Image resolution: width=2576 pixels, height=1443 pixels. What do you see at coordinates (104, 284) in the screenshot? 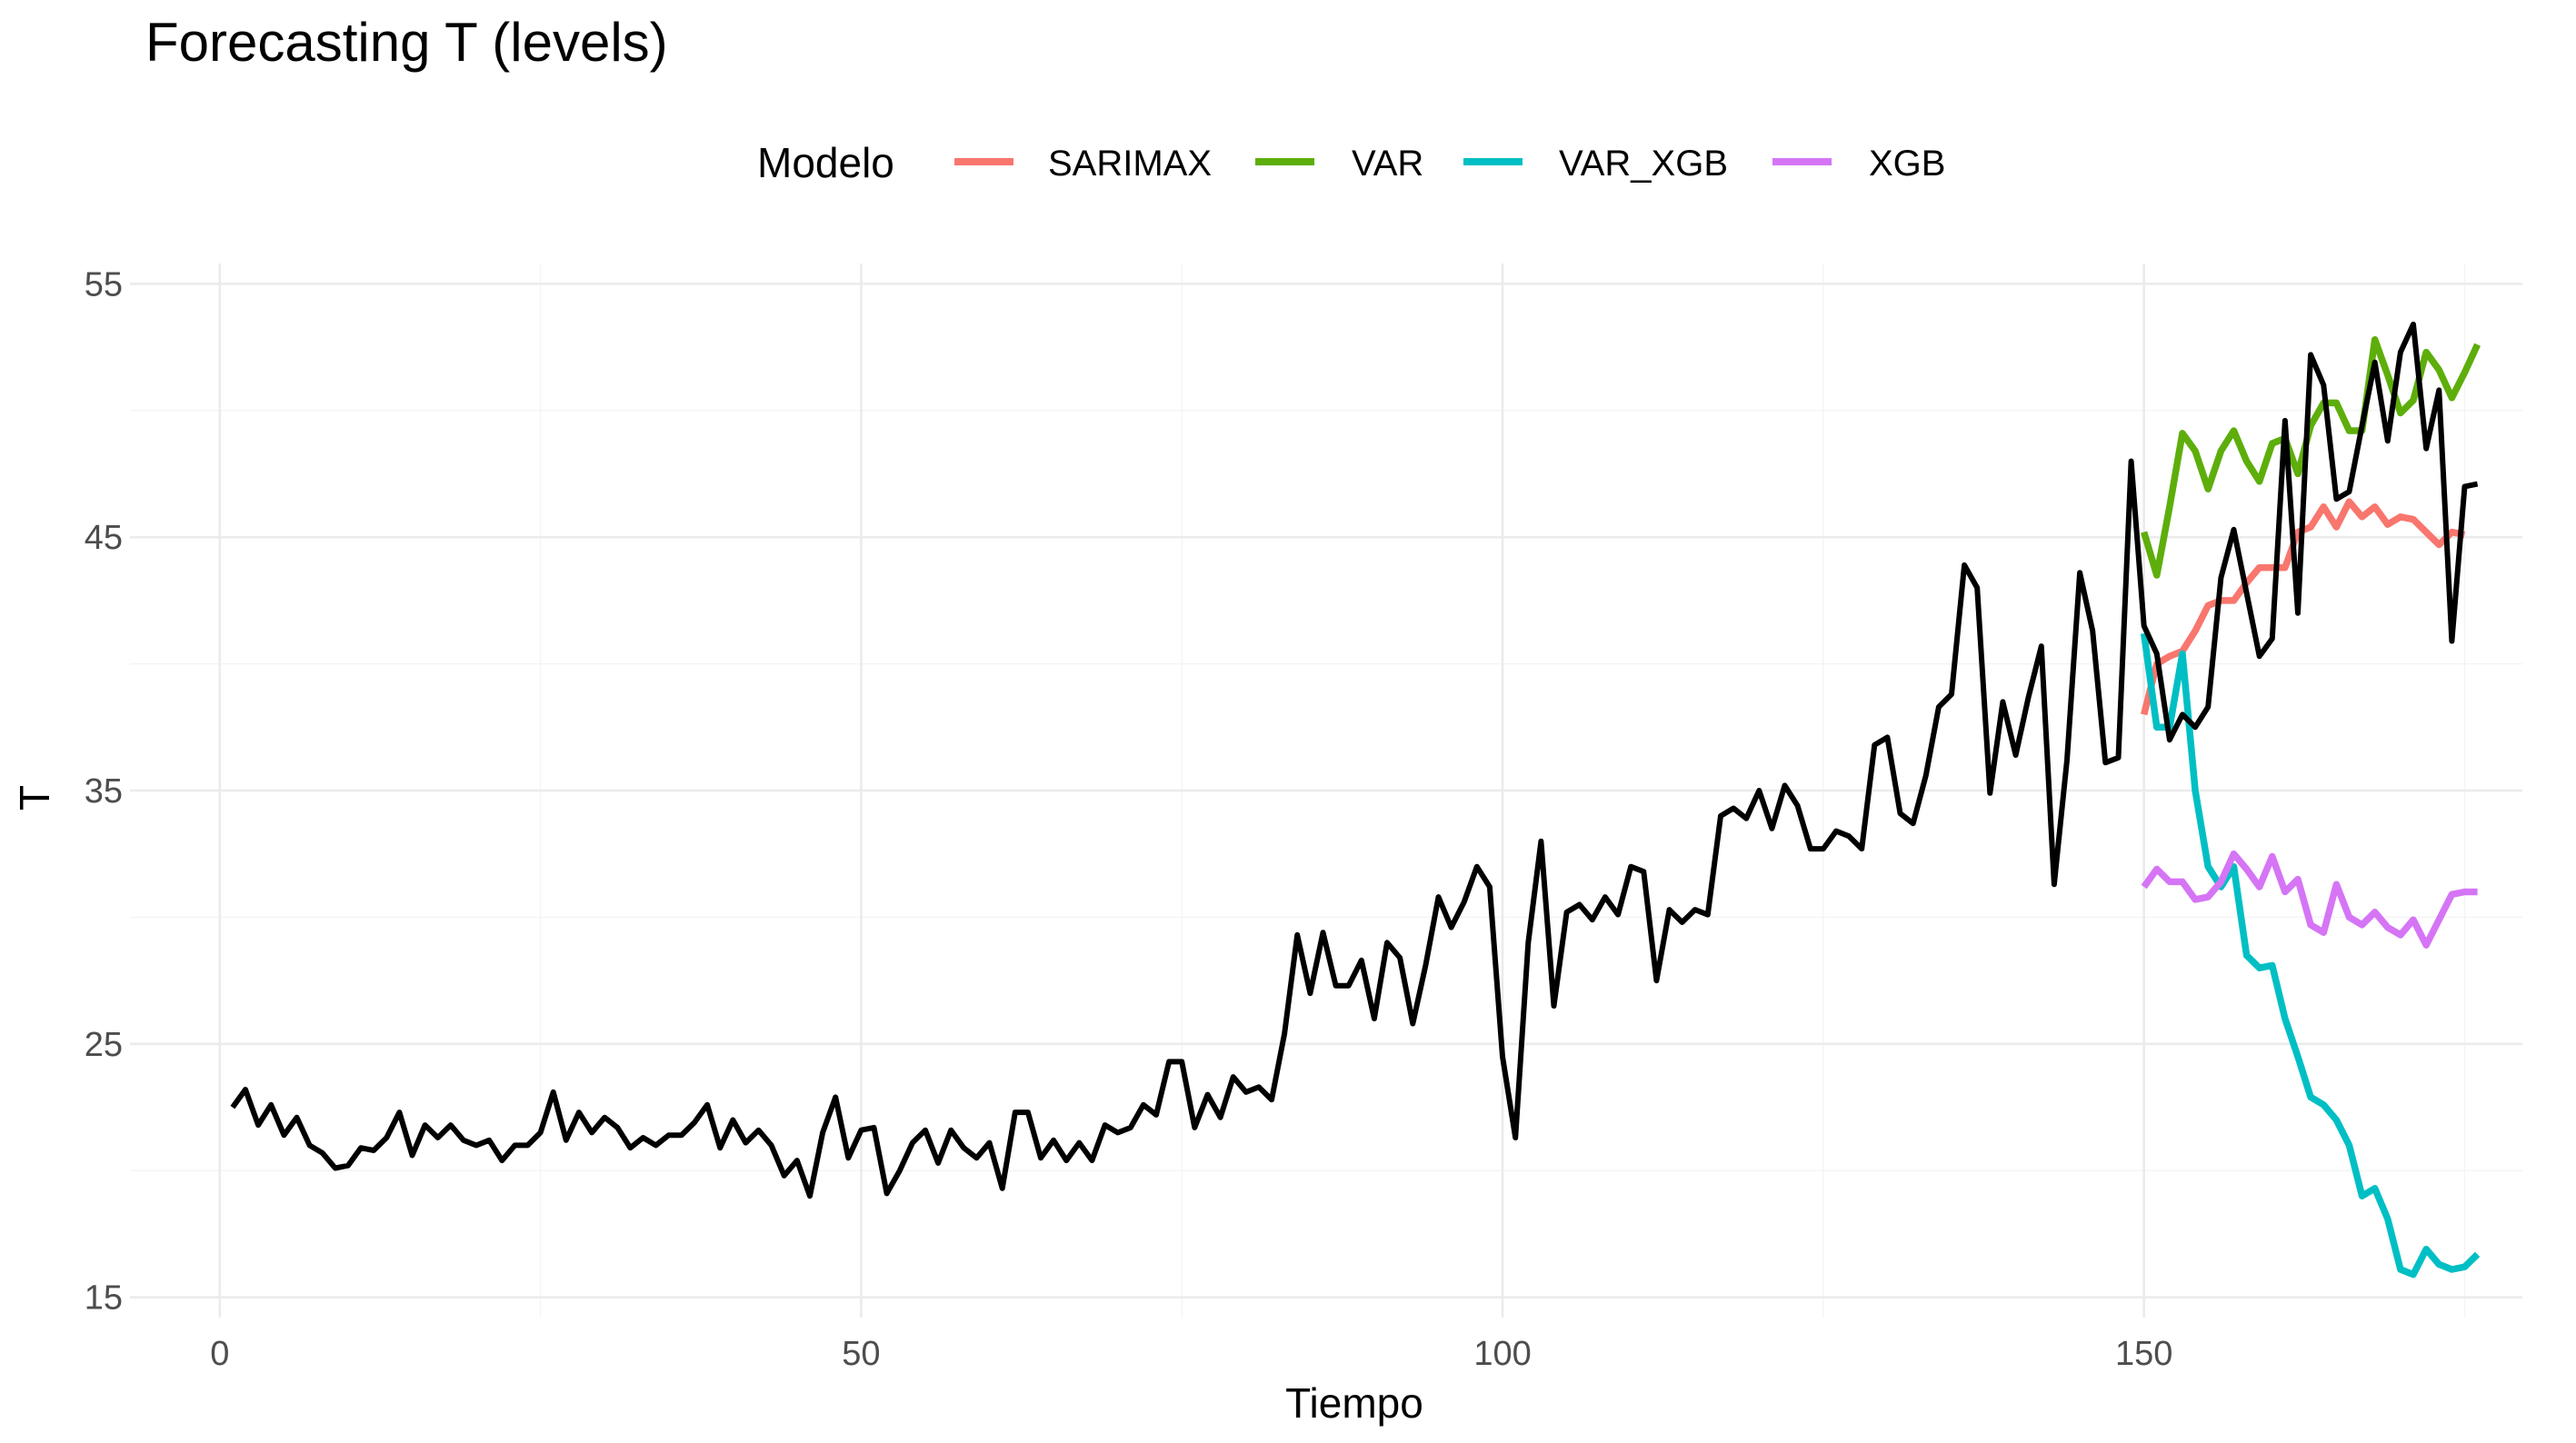
I see `y-tick-label: 55` at bounding box center [104, 284].